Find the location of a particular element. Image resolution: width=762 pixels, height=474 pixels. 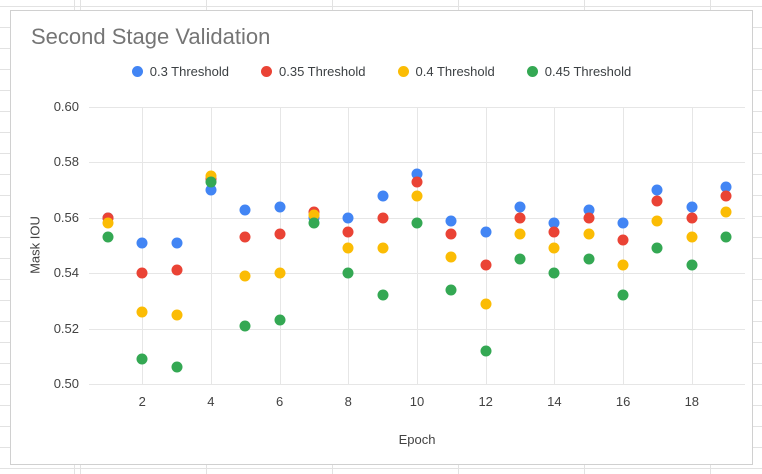

x-tick-label: 4 is located at coordinates (211, 401).